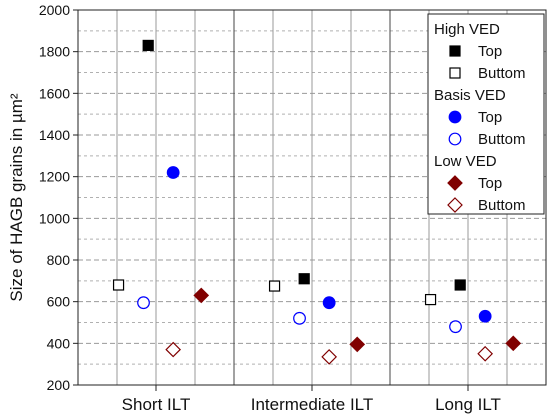  I want to click on legend-group-title: High VED, so click(467, 29).